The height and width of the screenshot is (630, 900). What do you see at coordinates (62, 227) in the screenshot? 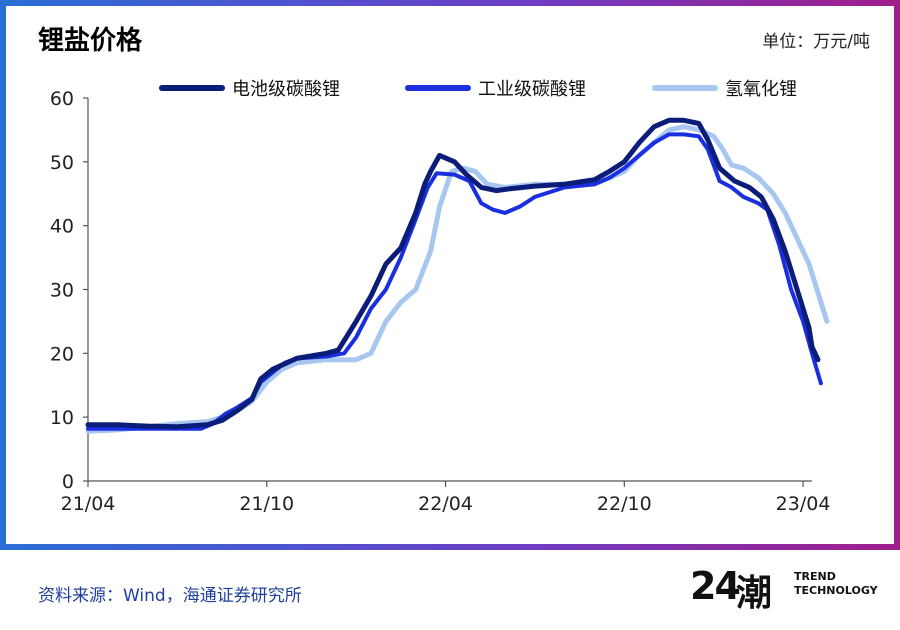
I see `y-tick-label: 40` at bounding box center [62, 227].